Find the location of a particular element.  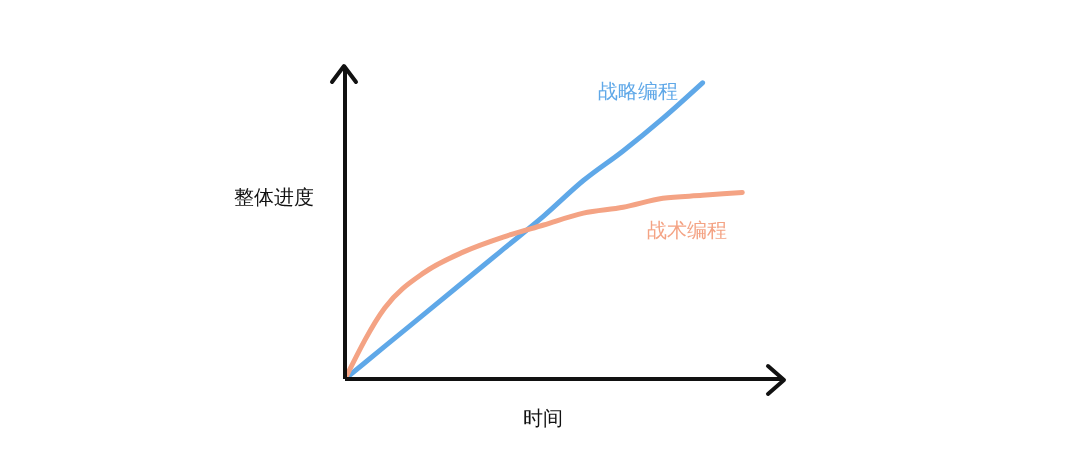

series-label: 战术编程 is located at coordinates (687, 230).